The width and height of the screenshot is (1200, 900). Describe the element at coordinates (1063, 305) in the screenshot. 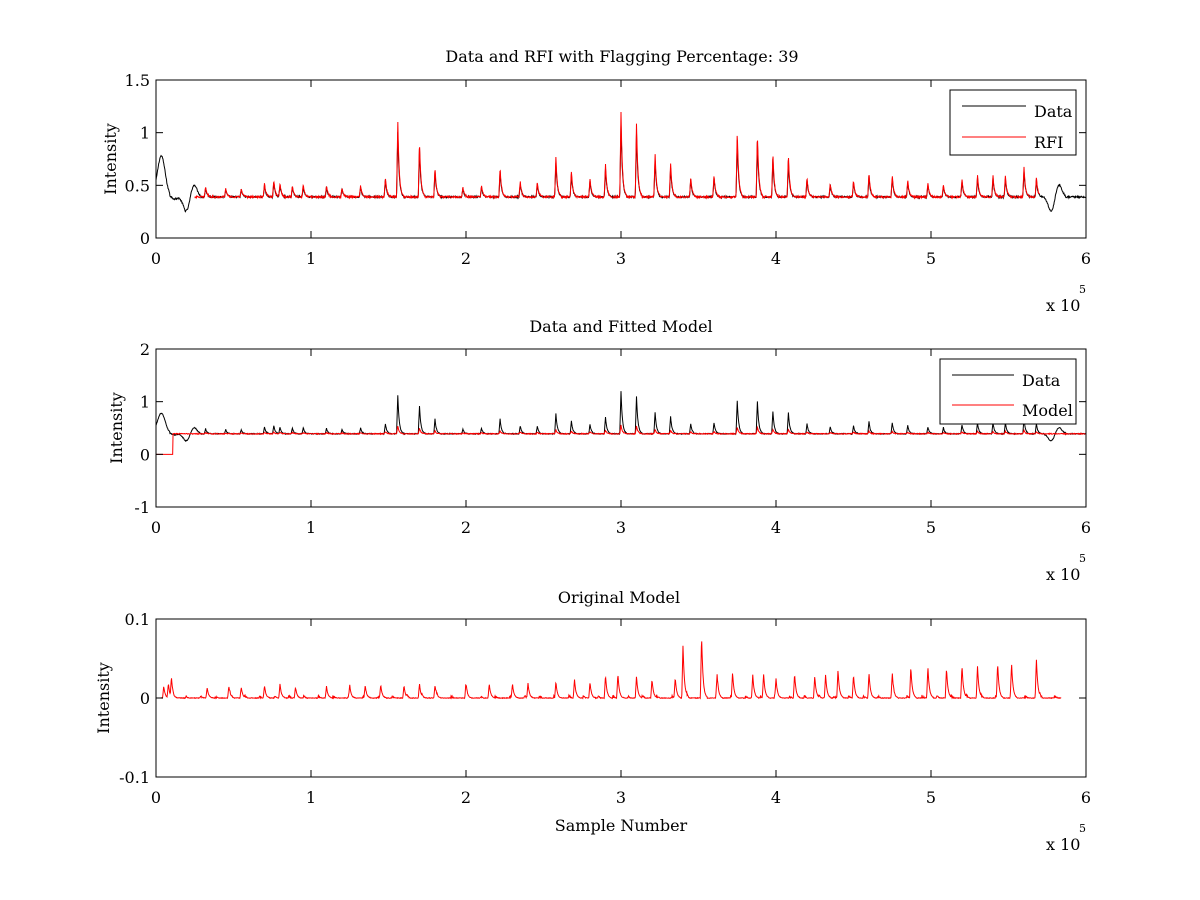

I see `panel-1-exponent-base: x 10` at that location.